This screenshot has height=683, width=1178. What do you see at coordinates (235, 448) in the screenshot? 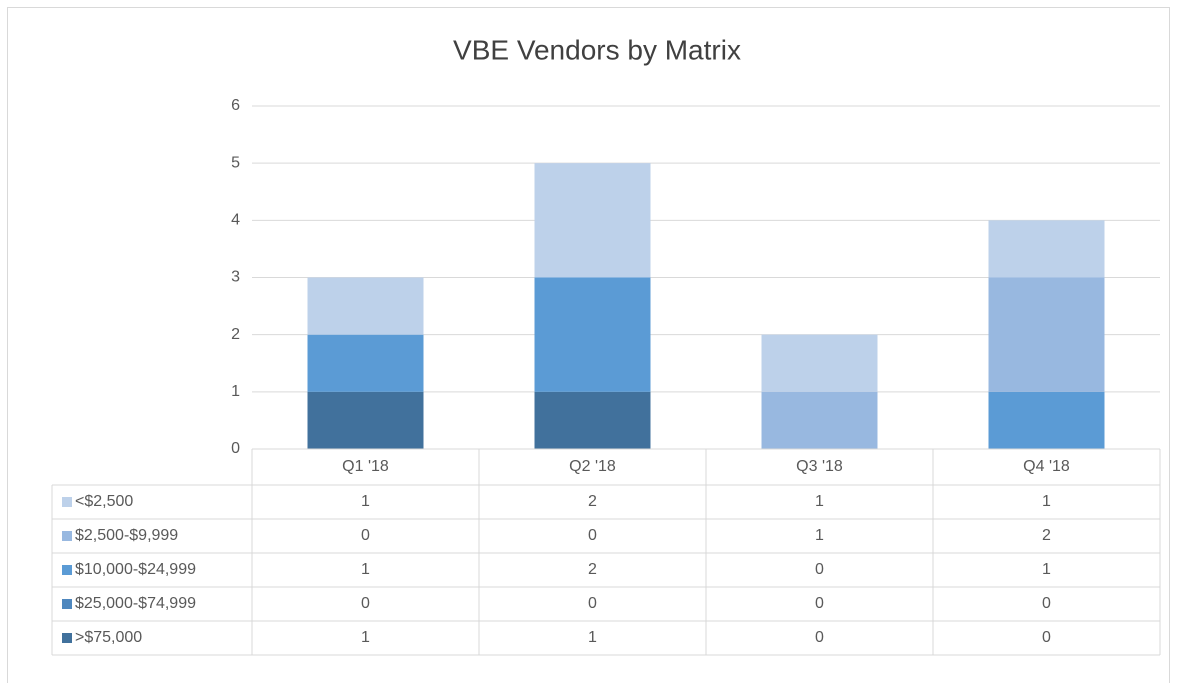
I see `y-tick-label: 0` at bounding box center [235, 448].